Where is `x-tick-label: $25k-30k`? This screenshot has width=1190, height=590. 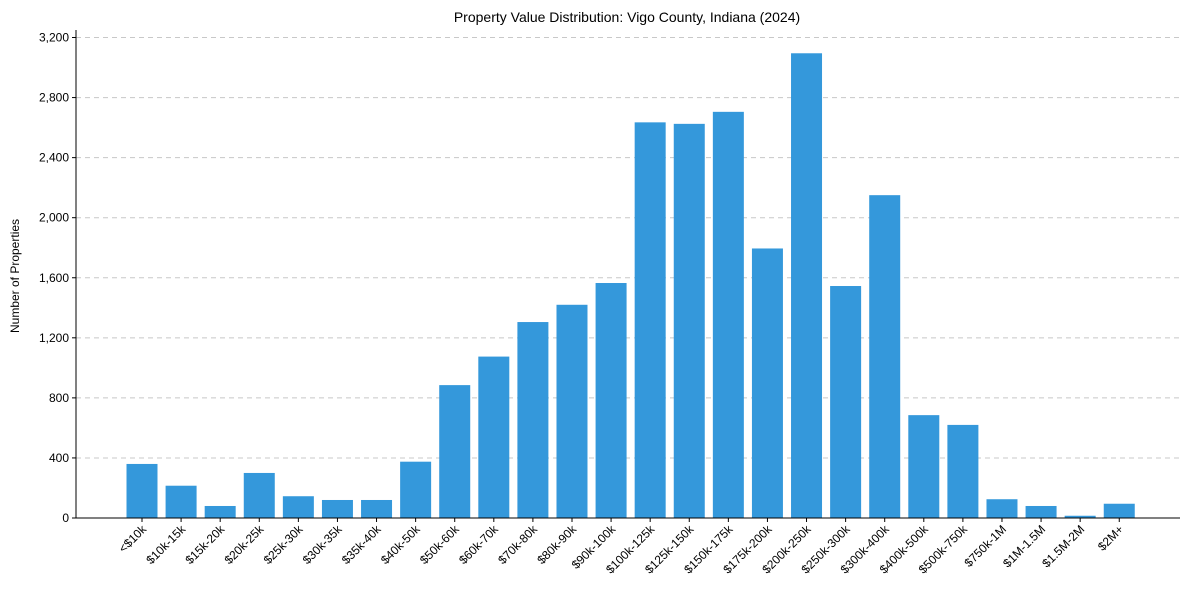
x-tick-label: $25k-30k is located at coordinates (284, 545).